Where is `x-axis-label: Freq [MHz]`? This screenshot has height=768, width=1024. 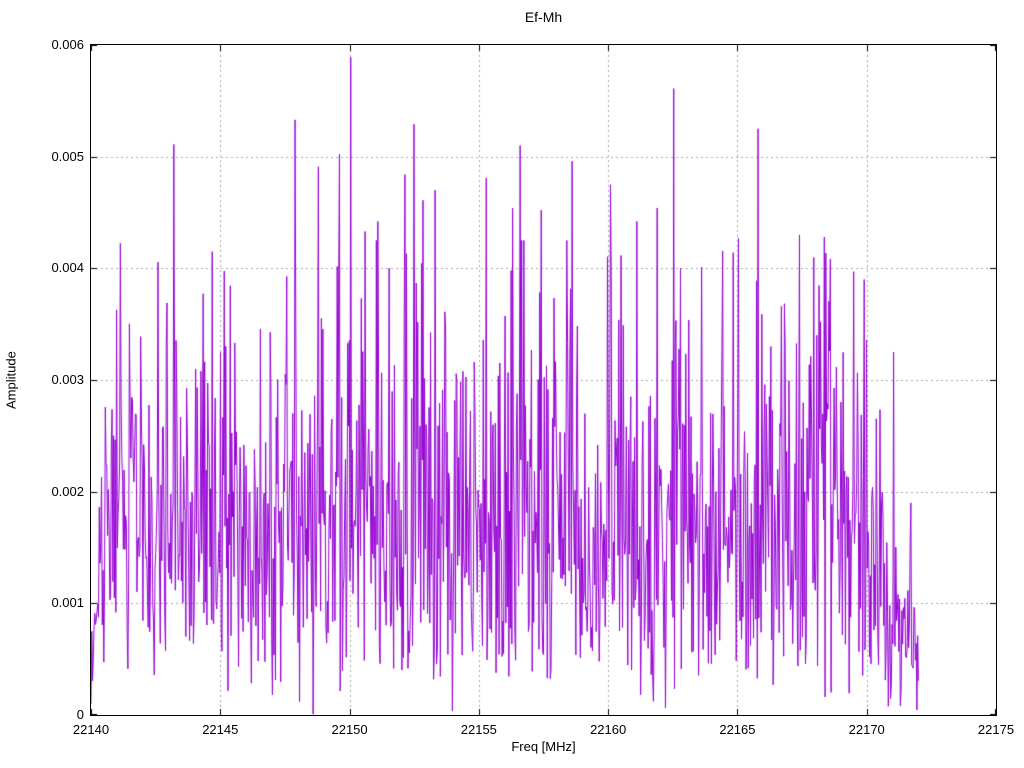
x-axis-label: Freq [MHz] is located at coordinates (543, 746).